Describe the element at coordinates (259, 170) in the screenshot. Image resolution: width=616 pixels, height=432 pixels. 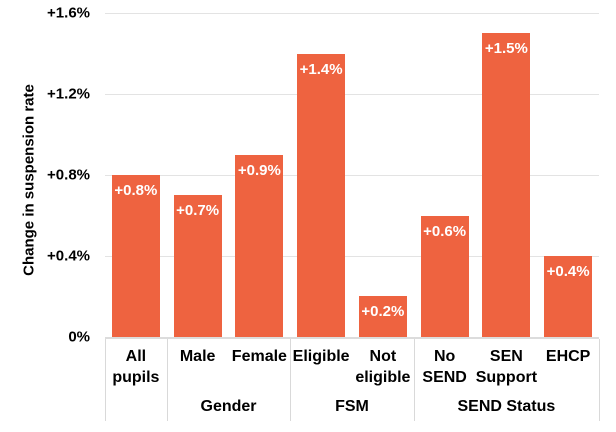
I see `bar-value-label: +0.9%` at that location.